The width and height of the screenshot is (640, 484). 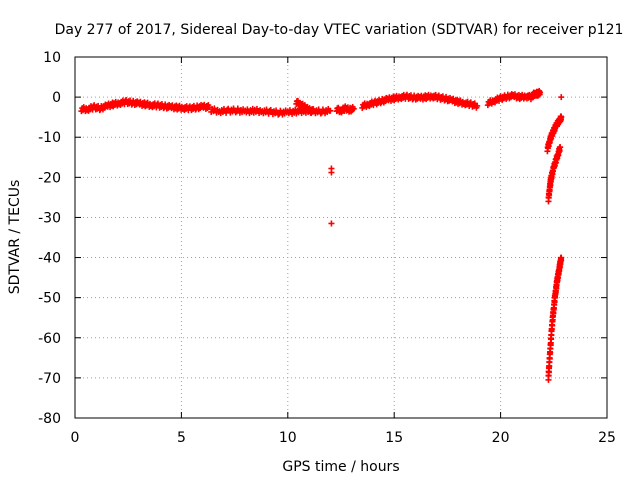 I want to click on x-tick-label: 20, so click(x=501, y=438).